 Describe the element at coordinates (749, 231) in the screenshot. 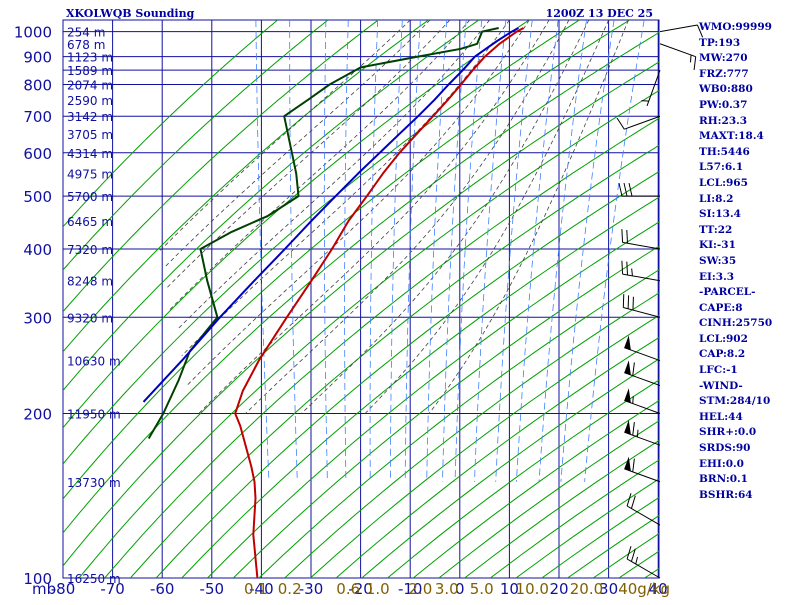

I see `stat-line: TT:22` at that location.